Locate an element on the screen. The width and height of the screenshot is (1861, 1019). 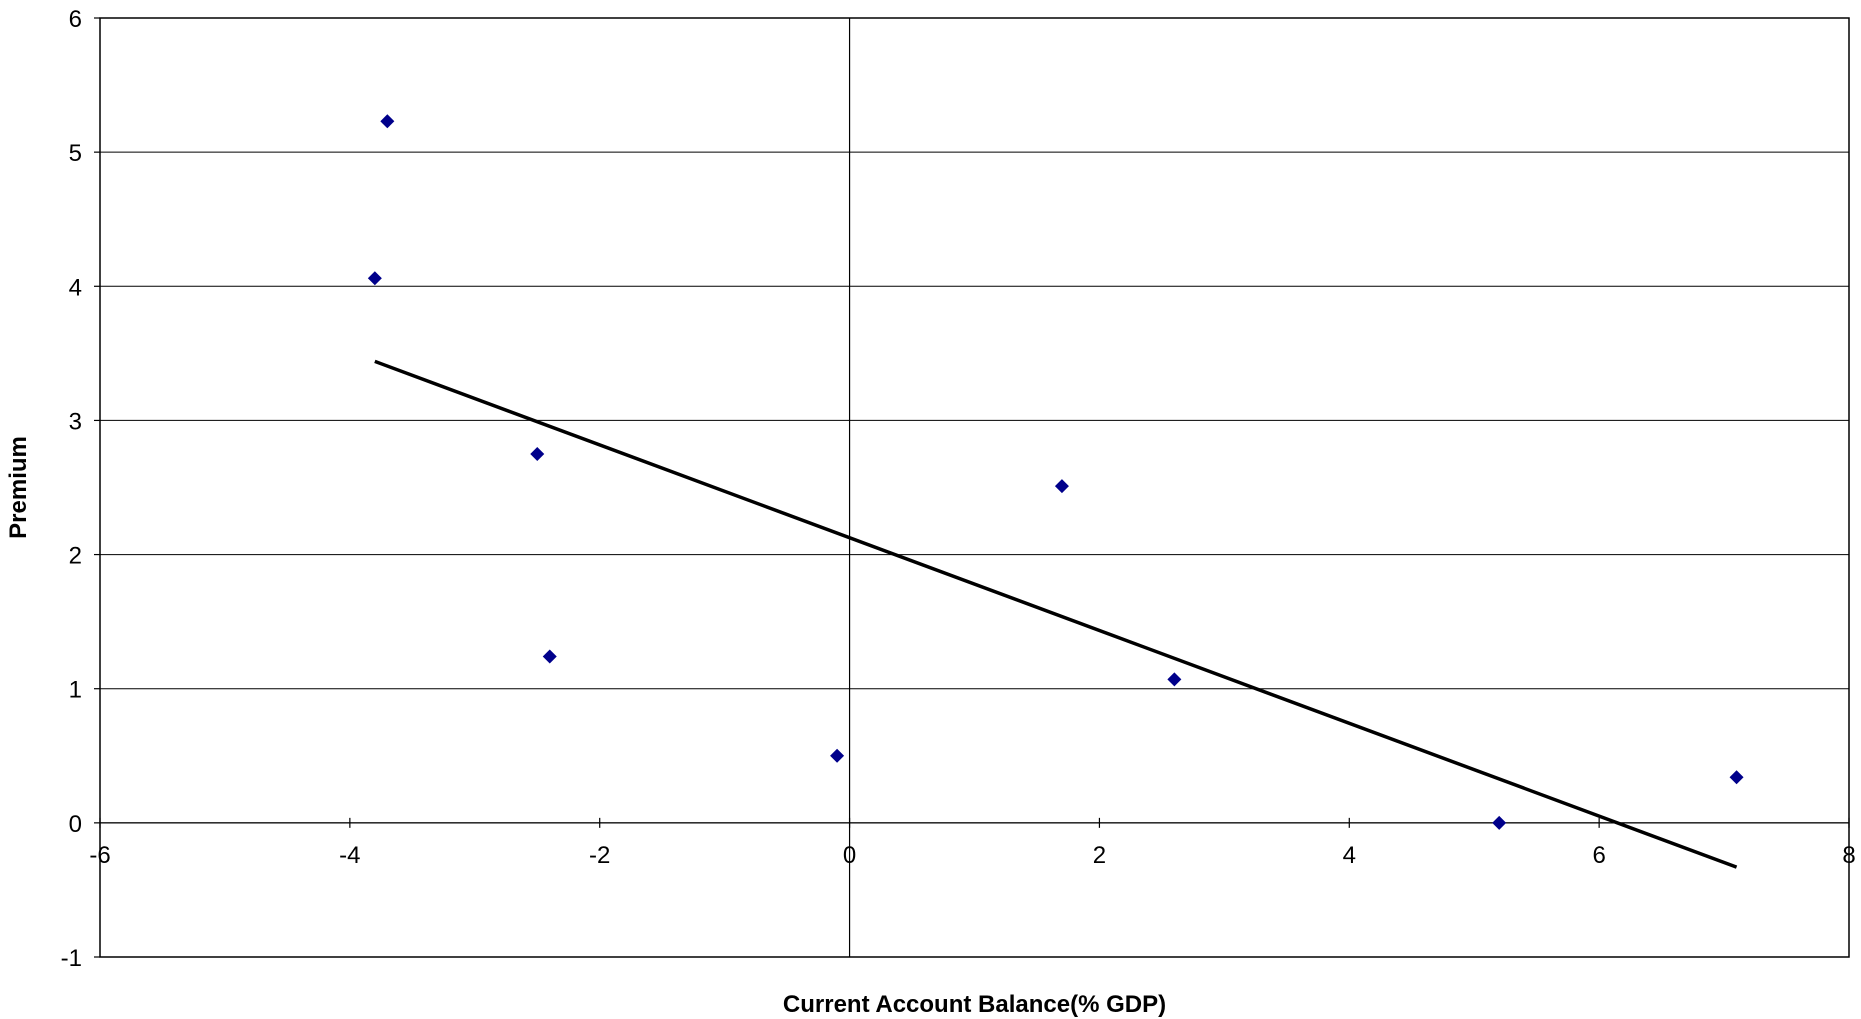
x-tick-label: 8 is located at coordinates (1848, 855).